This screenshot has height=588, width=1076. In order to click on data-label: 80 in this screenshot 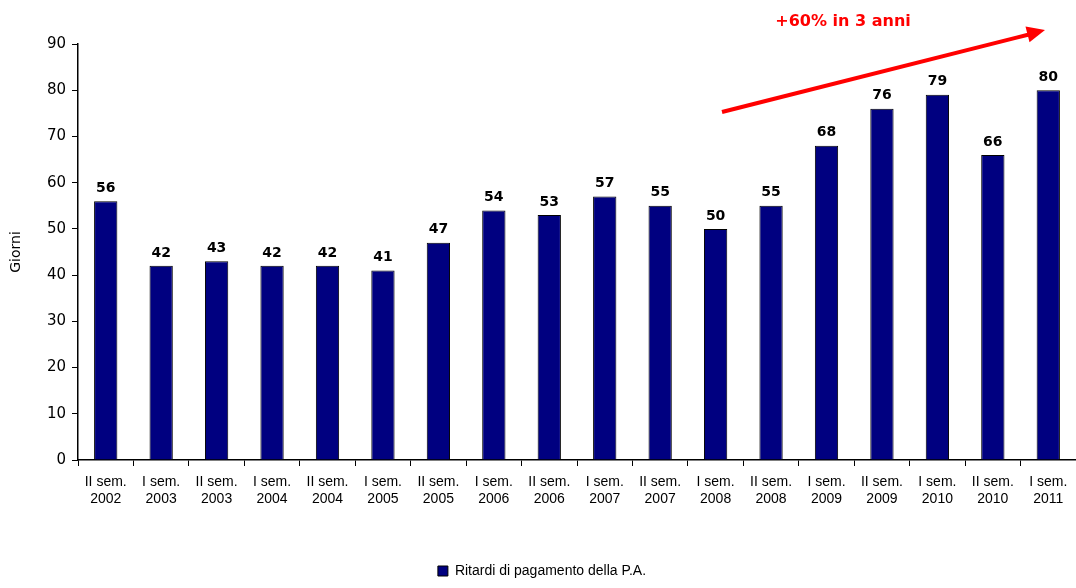, I will do `click(1048, 75)`.